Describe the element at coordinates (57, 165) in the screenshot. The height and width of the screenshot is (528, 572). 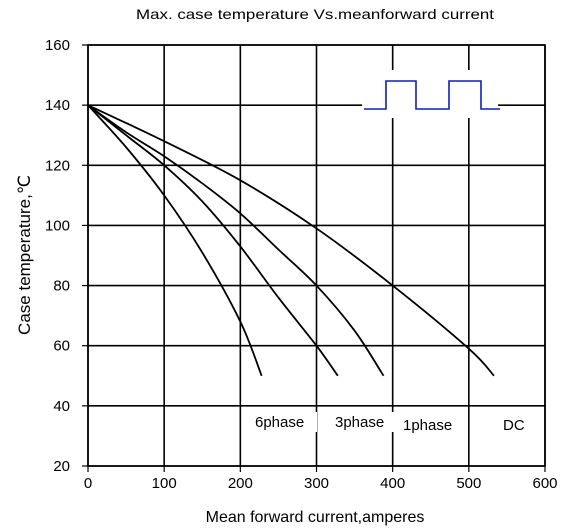
I see `y-tick-label: 120` at that location.